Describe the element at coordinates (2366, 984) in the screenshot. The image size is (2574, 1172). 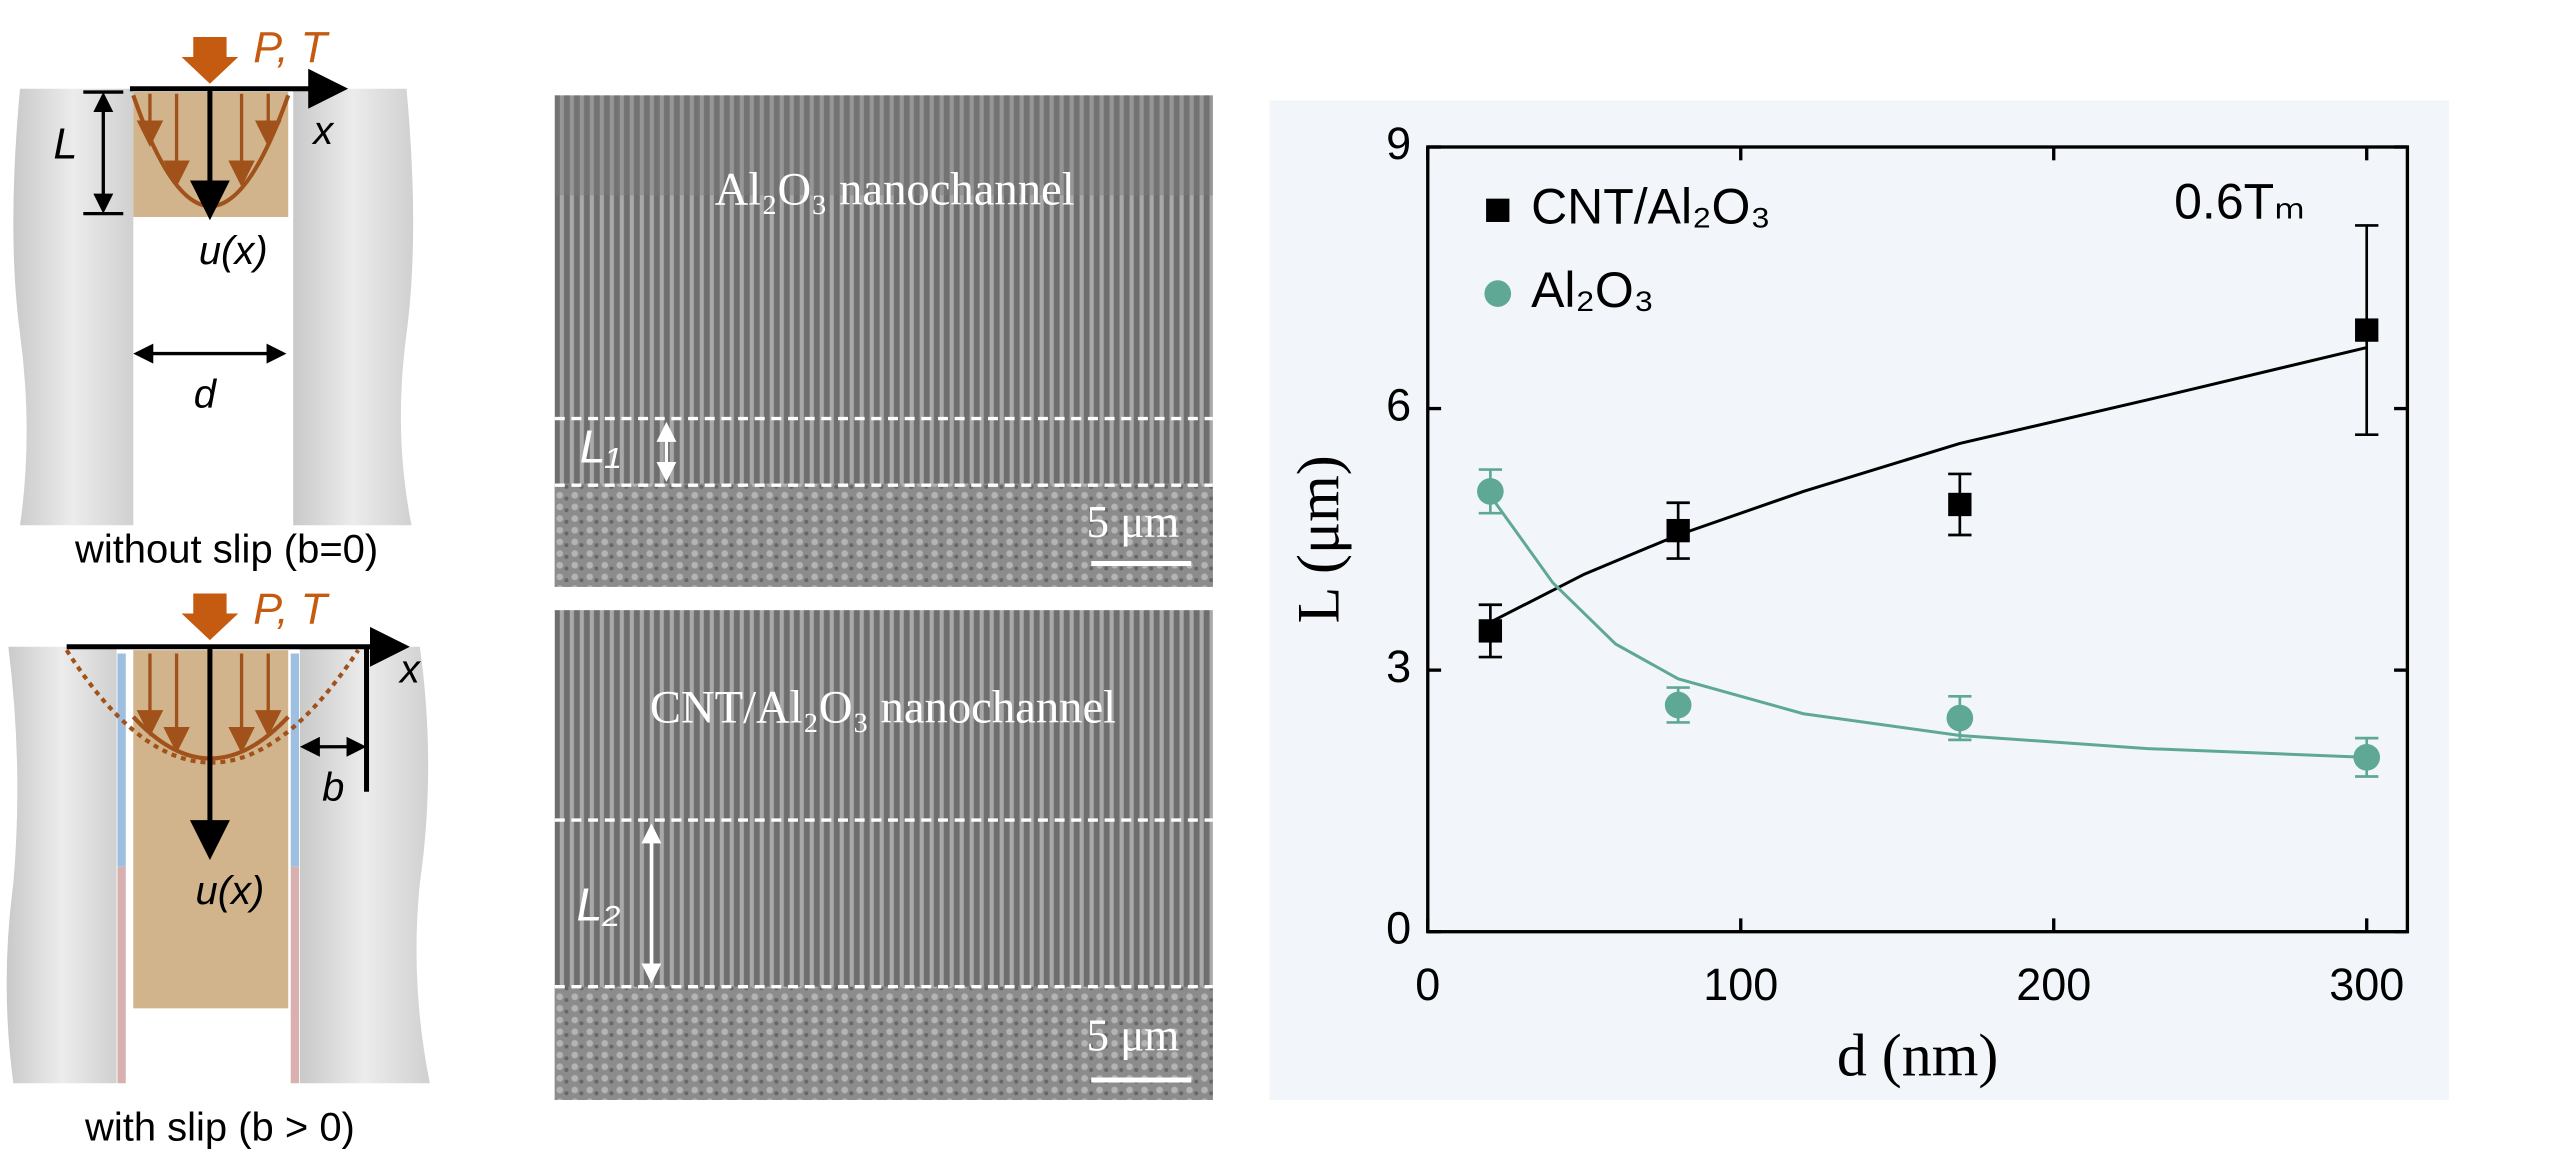
I see `x-tick-label: 300` at that location.